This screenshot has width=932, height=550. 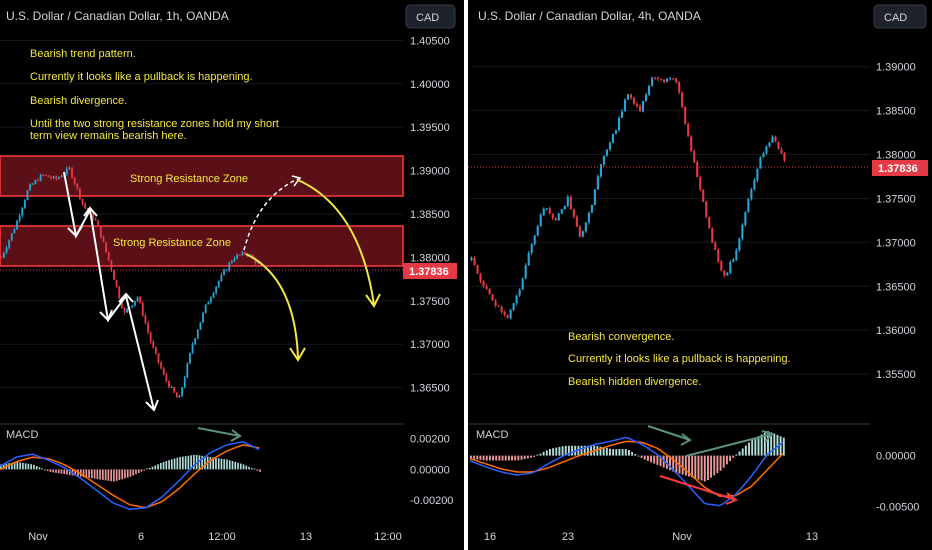 I want to click on price-tick-label: 1.36500, so click(x=896, y=287).